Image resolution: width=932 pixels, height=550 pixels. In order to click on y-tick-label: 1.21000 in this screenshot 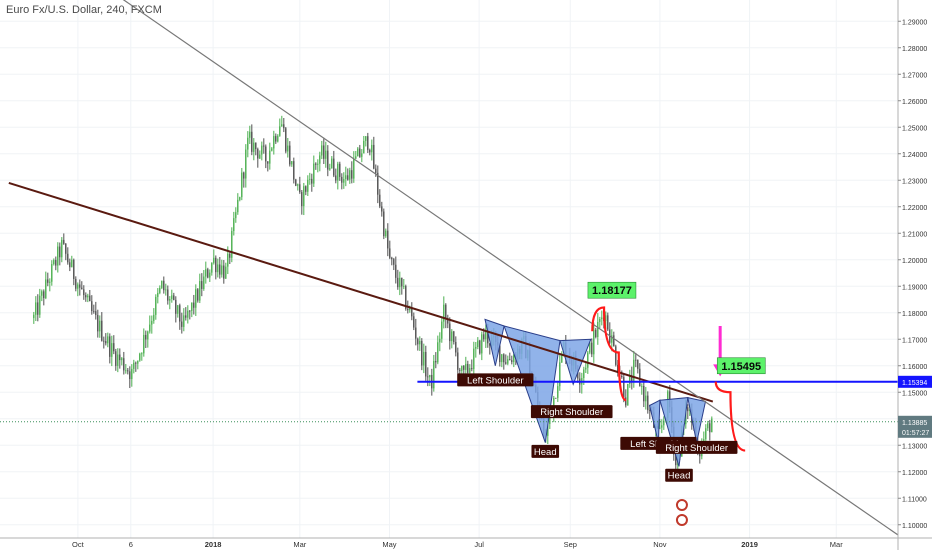, I will do `click(914, 234)`.